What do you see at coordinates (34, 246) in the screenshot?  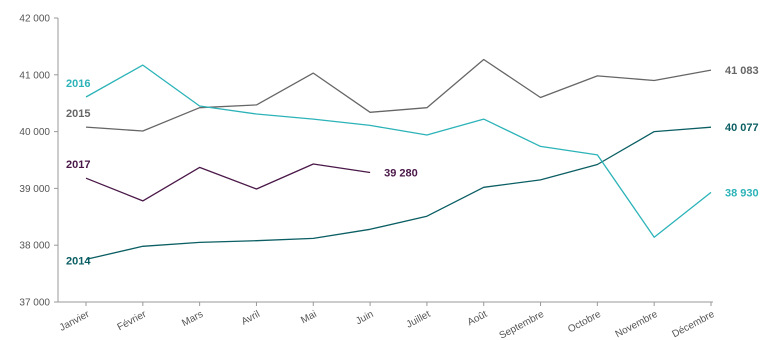 I see `y-tick-label: 38 000` at bounding box center [34, 246].